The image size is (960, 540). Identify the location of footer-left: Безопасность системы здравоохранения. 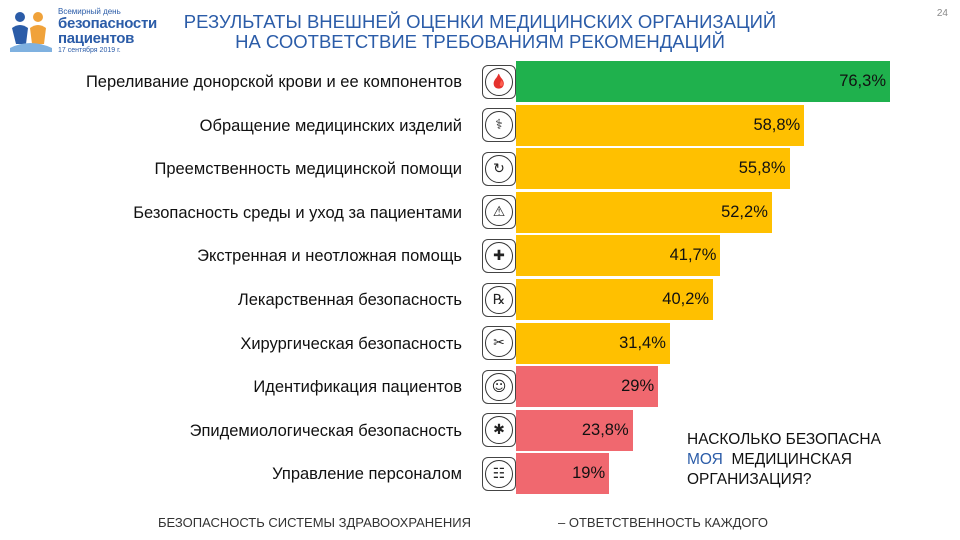
(314, 522).